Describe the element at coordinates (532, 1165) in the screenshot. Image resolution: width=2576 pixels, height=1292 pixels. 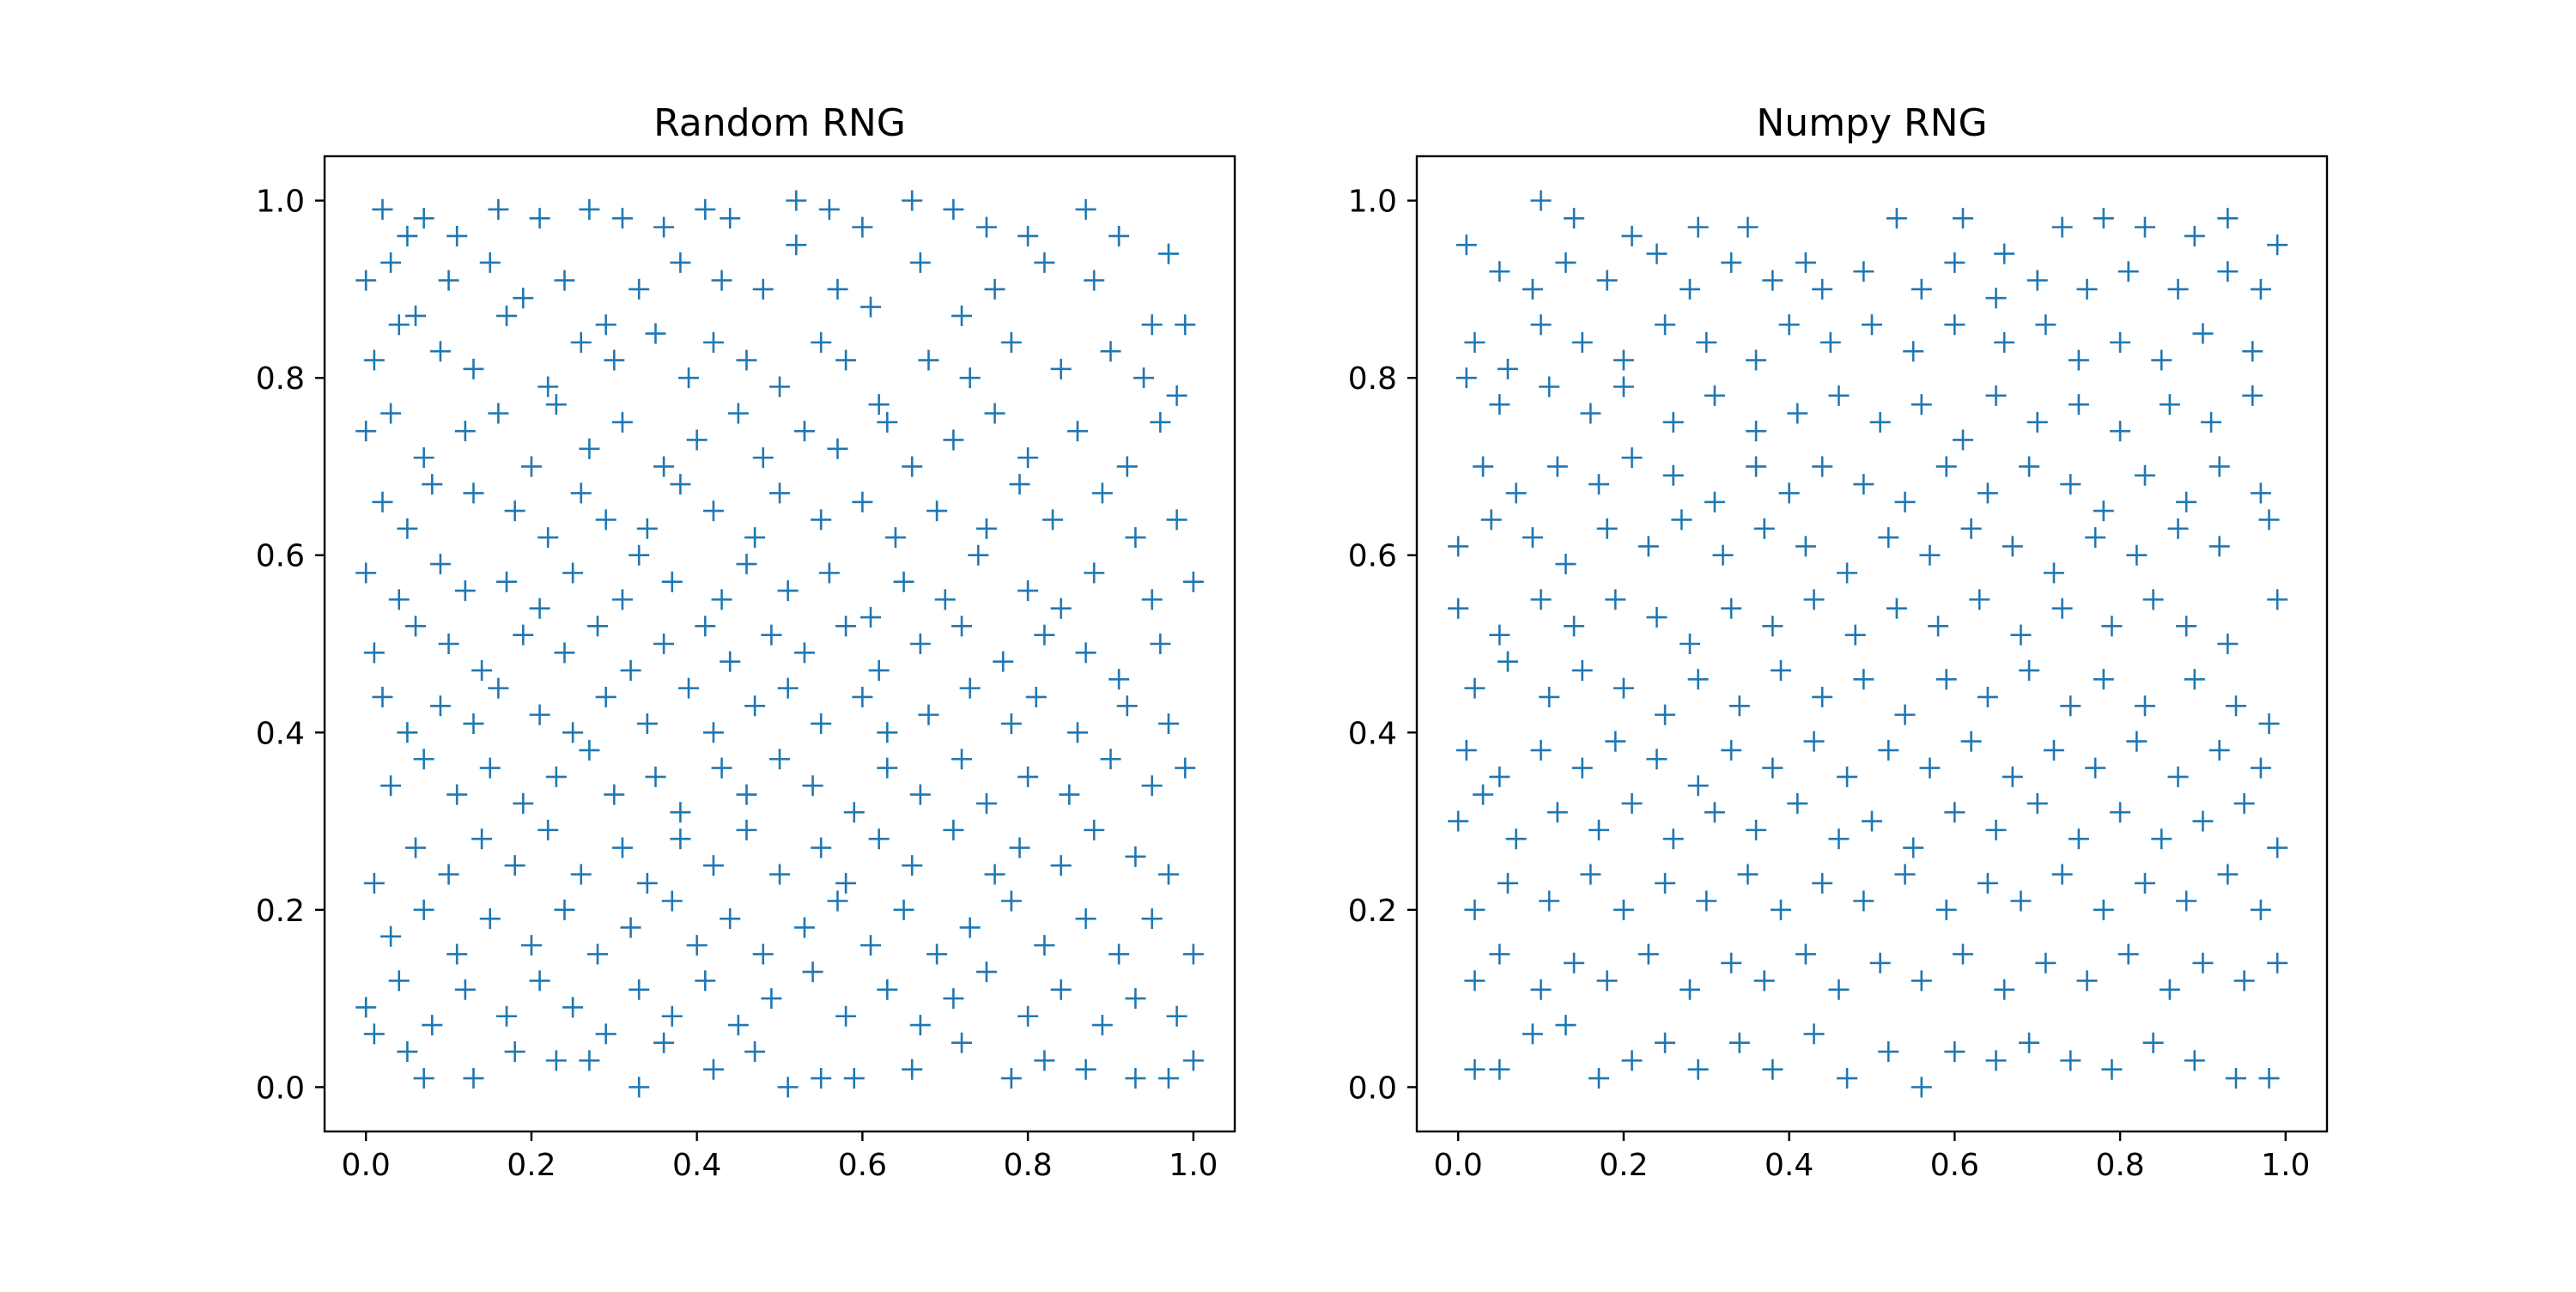
I see `x-tick-label: 0.2` at that location.